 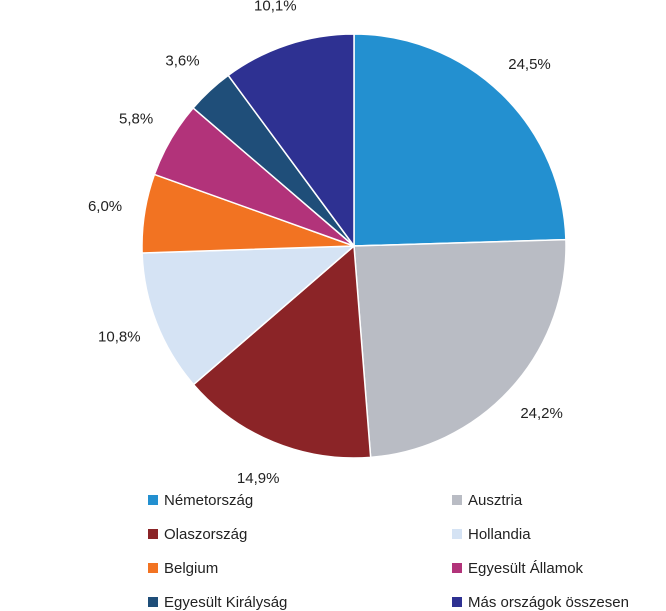 What do you see at coordinates (548, 602) in the screenshot?
I see `legend-label: Más országok összesen` at bounding box center [548, 602].